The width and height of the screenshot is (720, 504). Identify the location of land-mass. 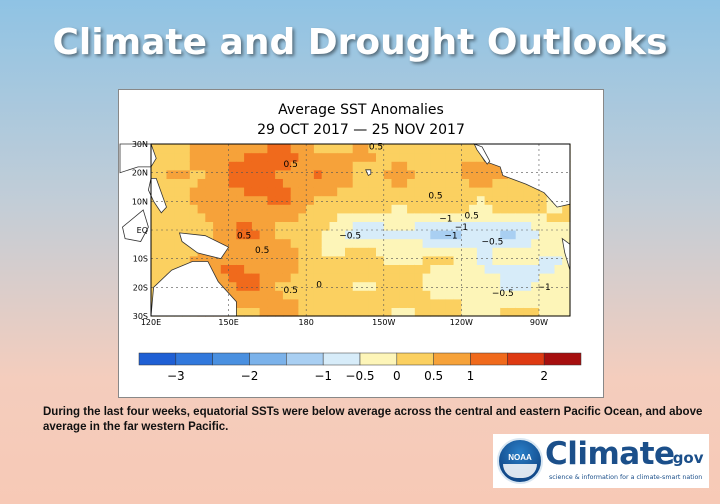
(482, 154).